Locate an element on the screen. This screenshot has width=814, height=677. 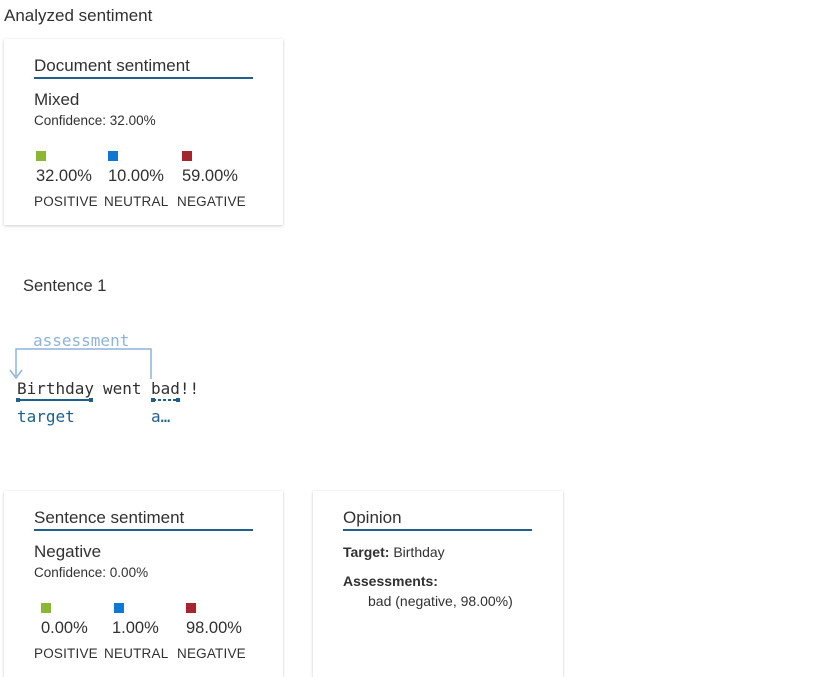
assessment-link-label: assessment is located at coordinates (81, 340).